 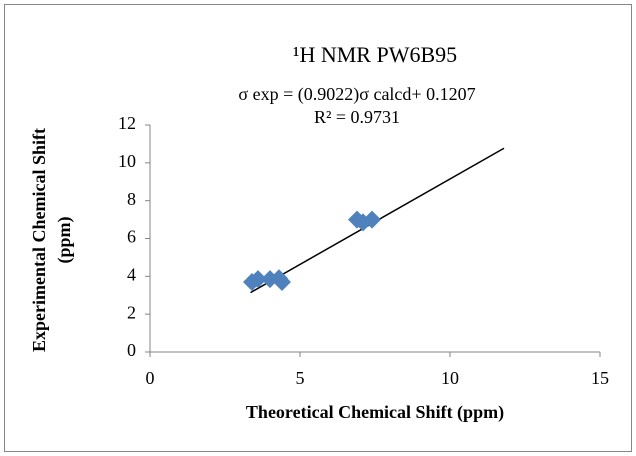 I want to click on annotation: R² = 0.9731, so click(x=357, y=117).